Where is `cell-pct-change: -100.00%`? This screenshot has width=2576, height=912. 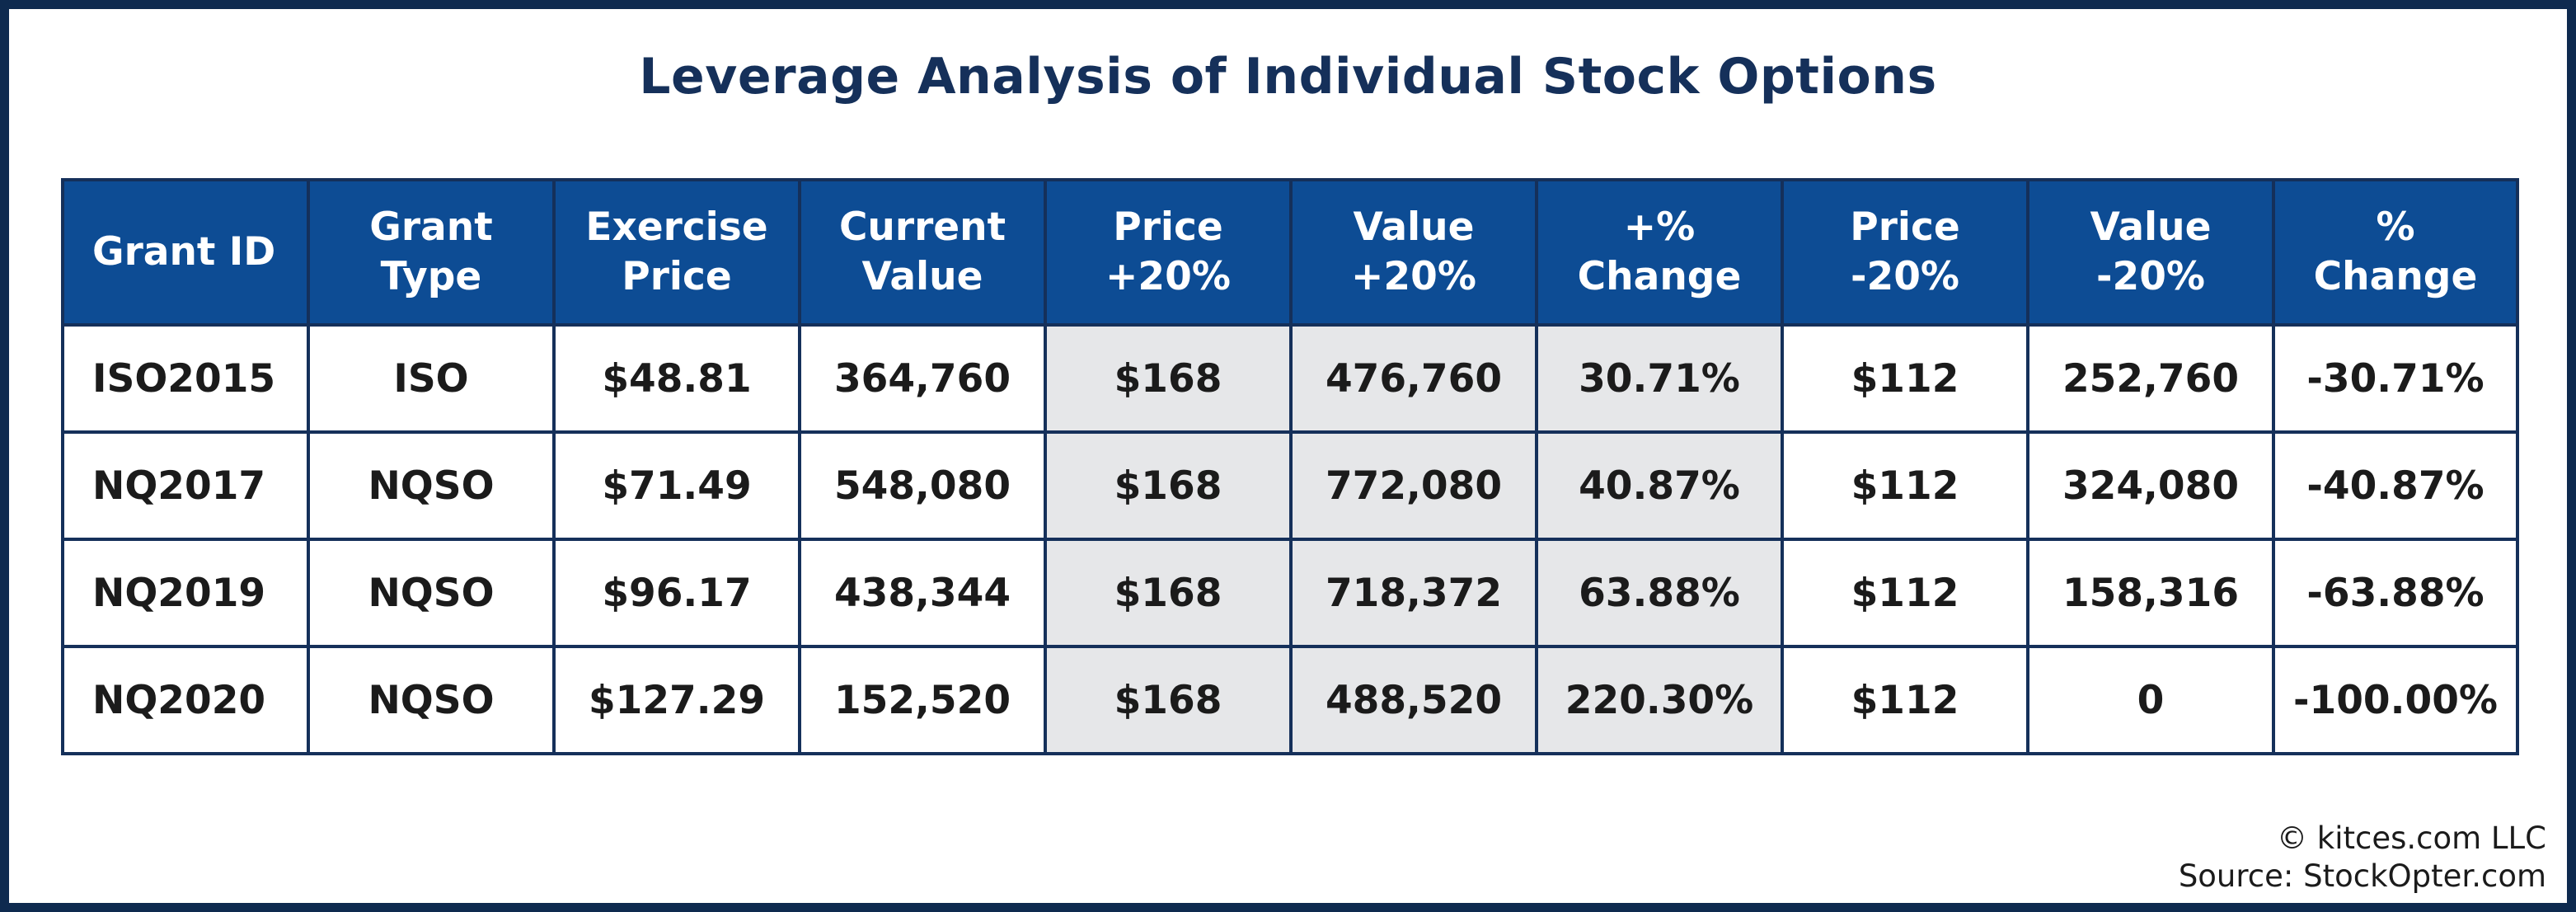
cell-pct-change: -100.00% is located at coordinates (2395, 700).